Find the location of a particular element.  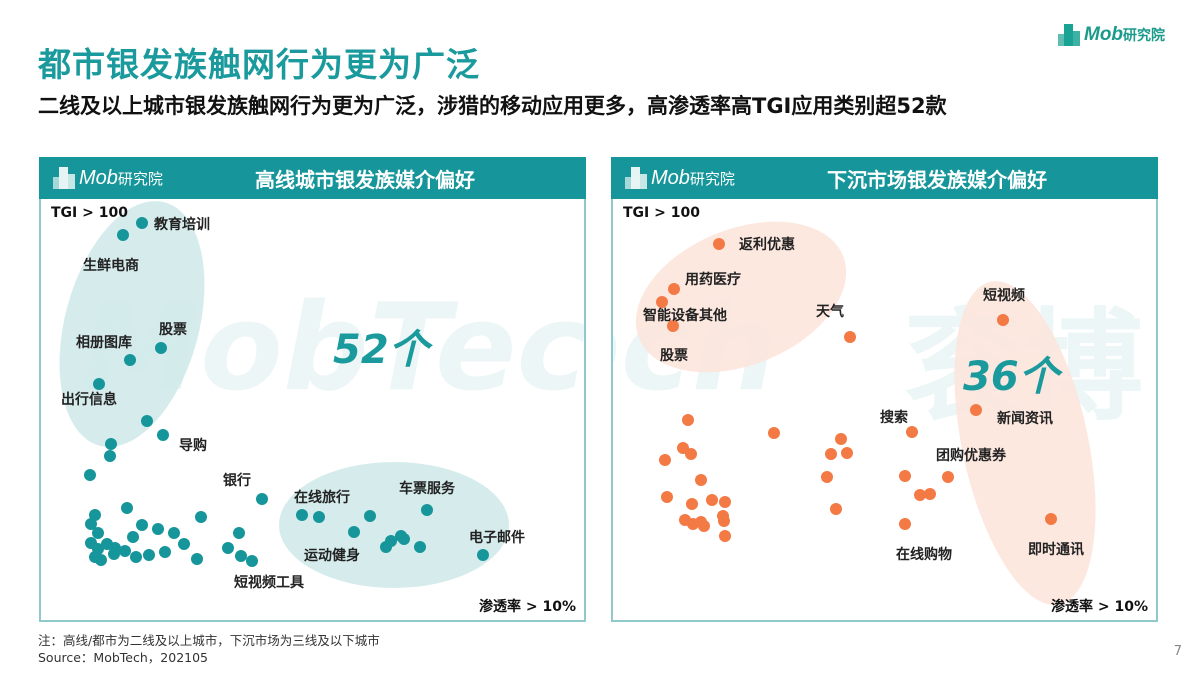

point-label: 短视频 is located at coordinates (1004, 296).